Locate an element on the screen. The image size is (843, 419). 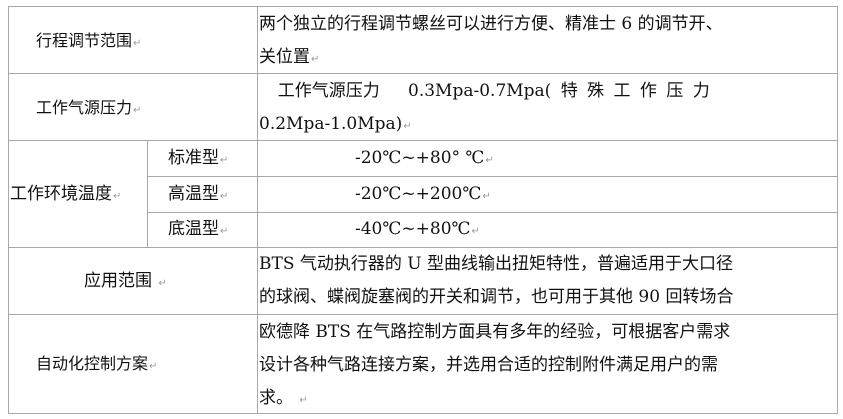
sub-label-high-temp: 高温型↵ is located at coordinates (198, 194).